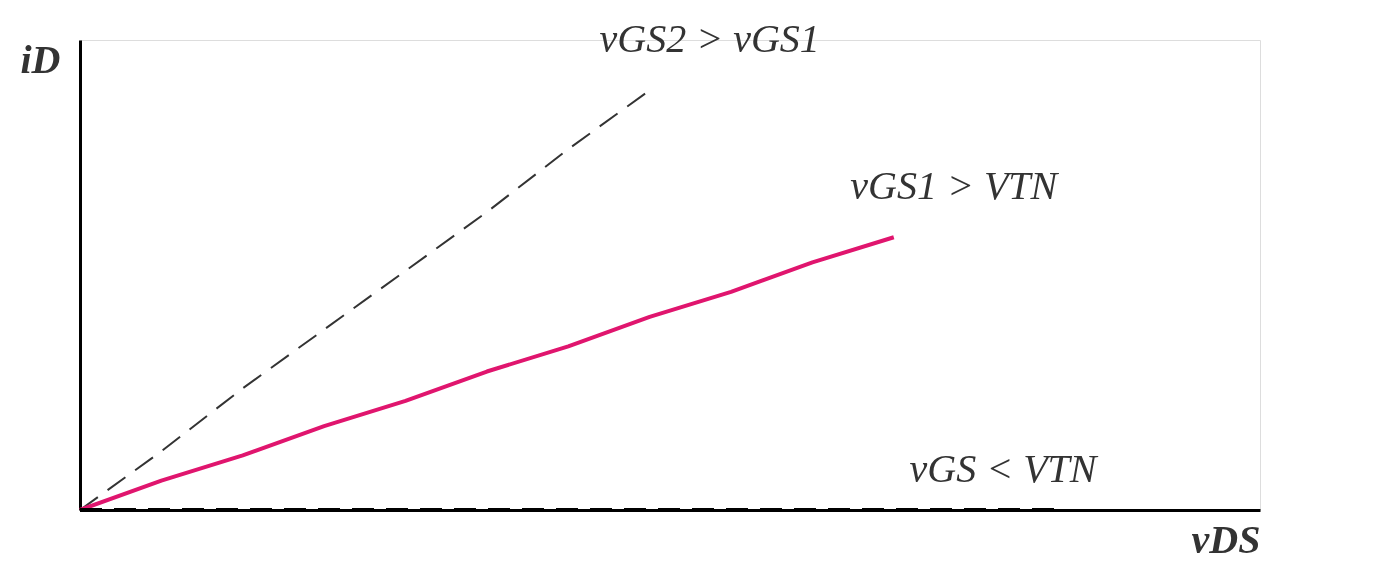 The width and height of the screenshot is (1382, 585). Describe the element at coordinates (40, 59) in the screenshot. I see `y-axis-title: iD` at that location.